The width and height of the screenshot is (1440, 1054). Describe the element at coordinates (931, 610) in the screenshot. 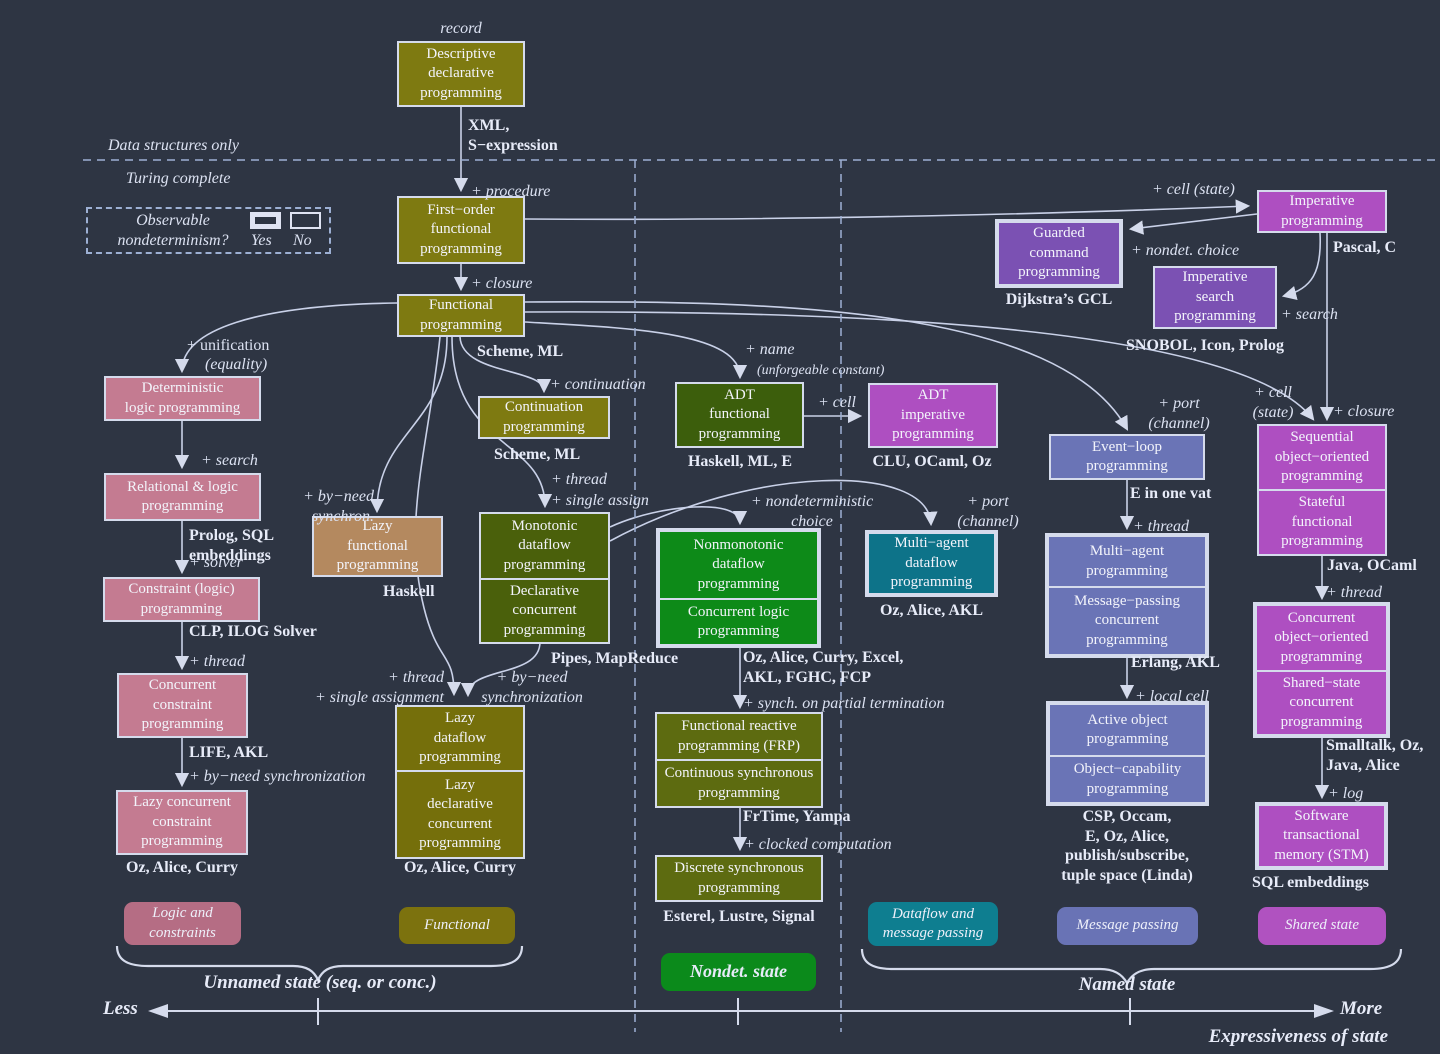

I see `label-oz-alice-akl: Oz, Alice, AKL` at that location.